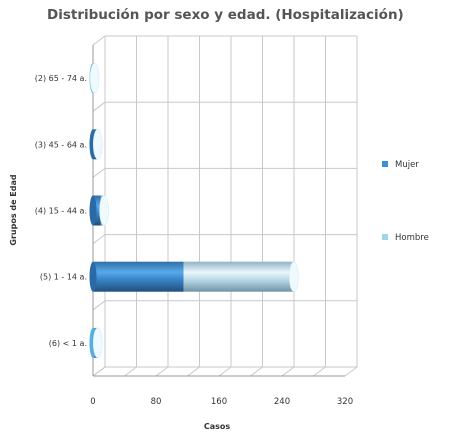  I want to click on y-tick-label: (6) < 1 a., so click(68, 343).